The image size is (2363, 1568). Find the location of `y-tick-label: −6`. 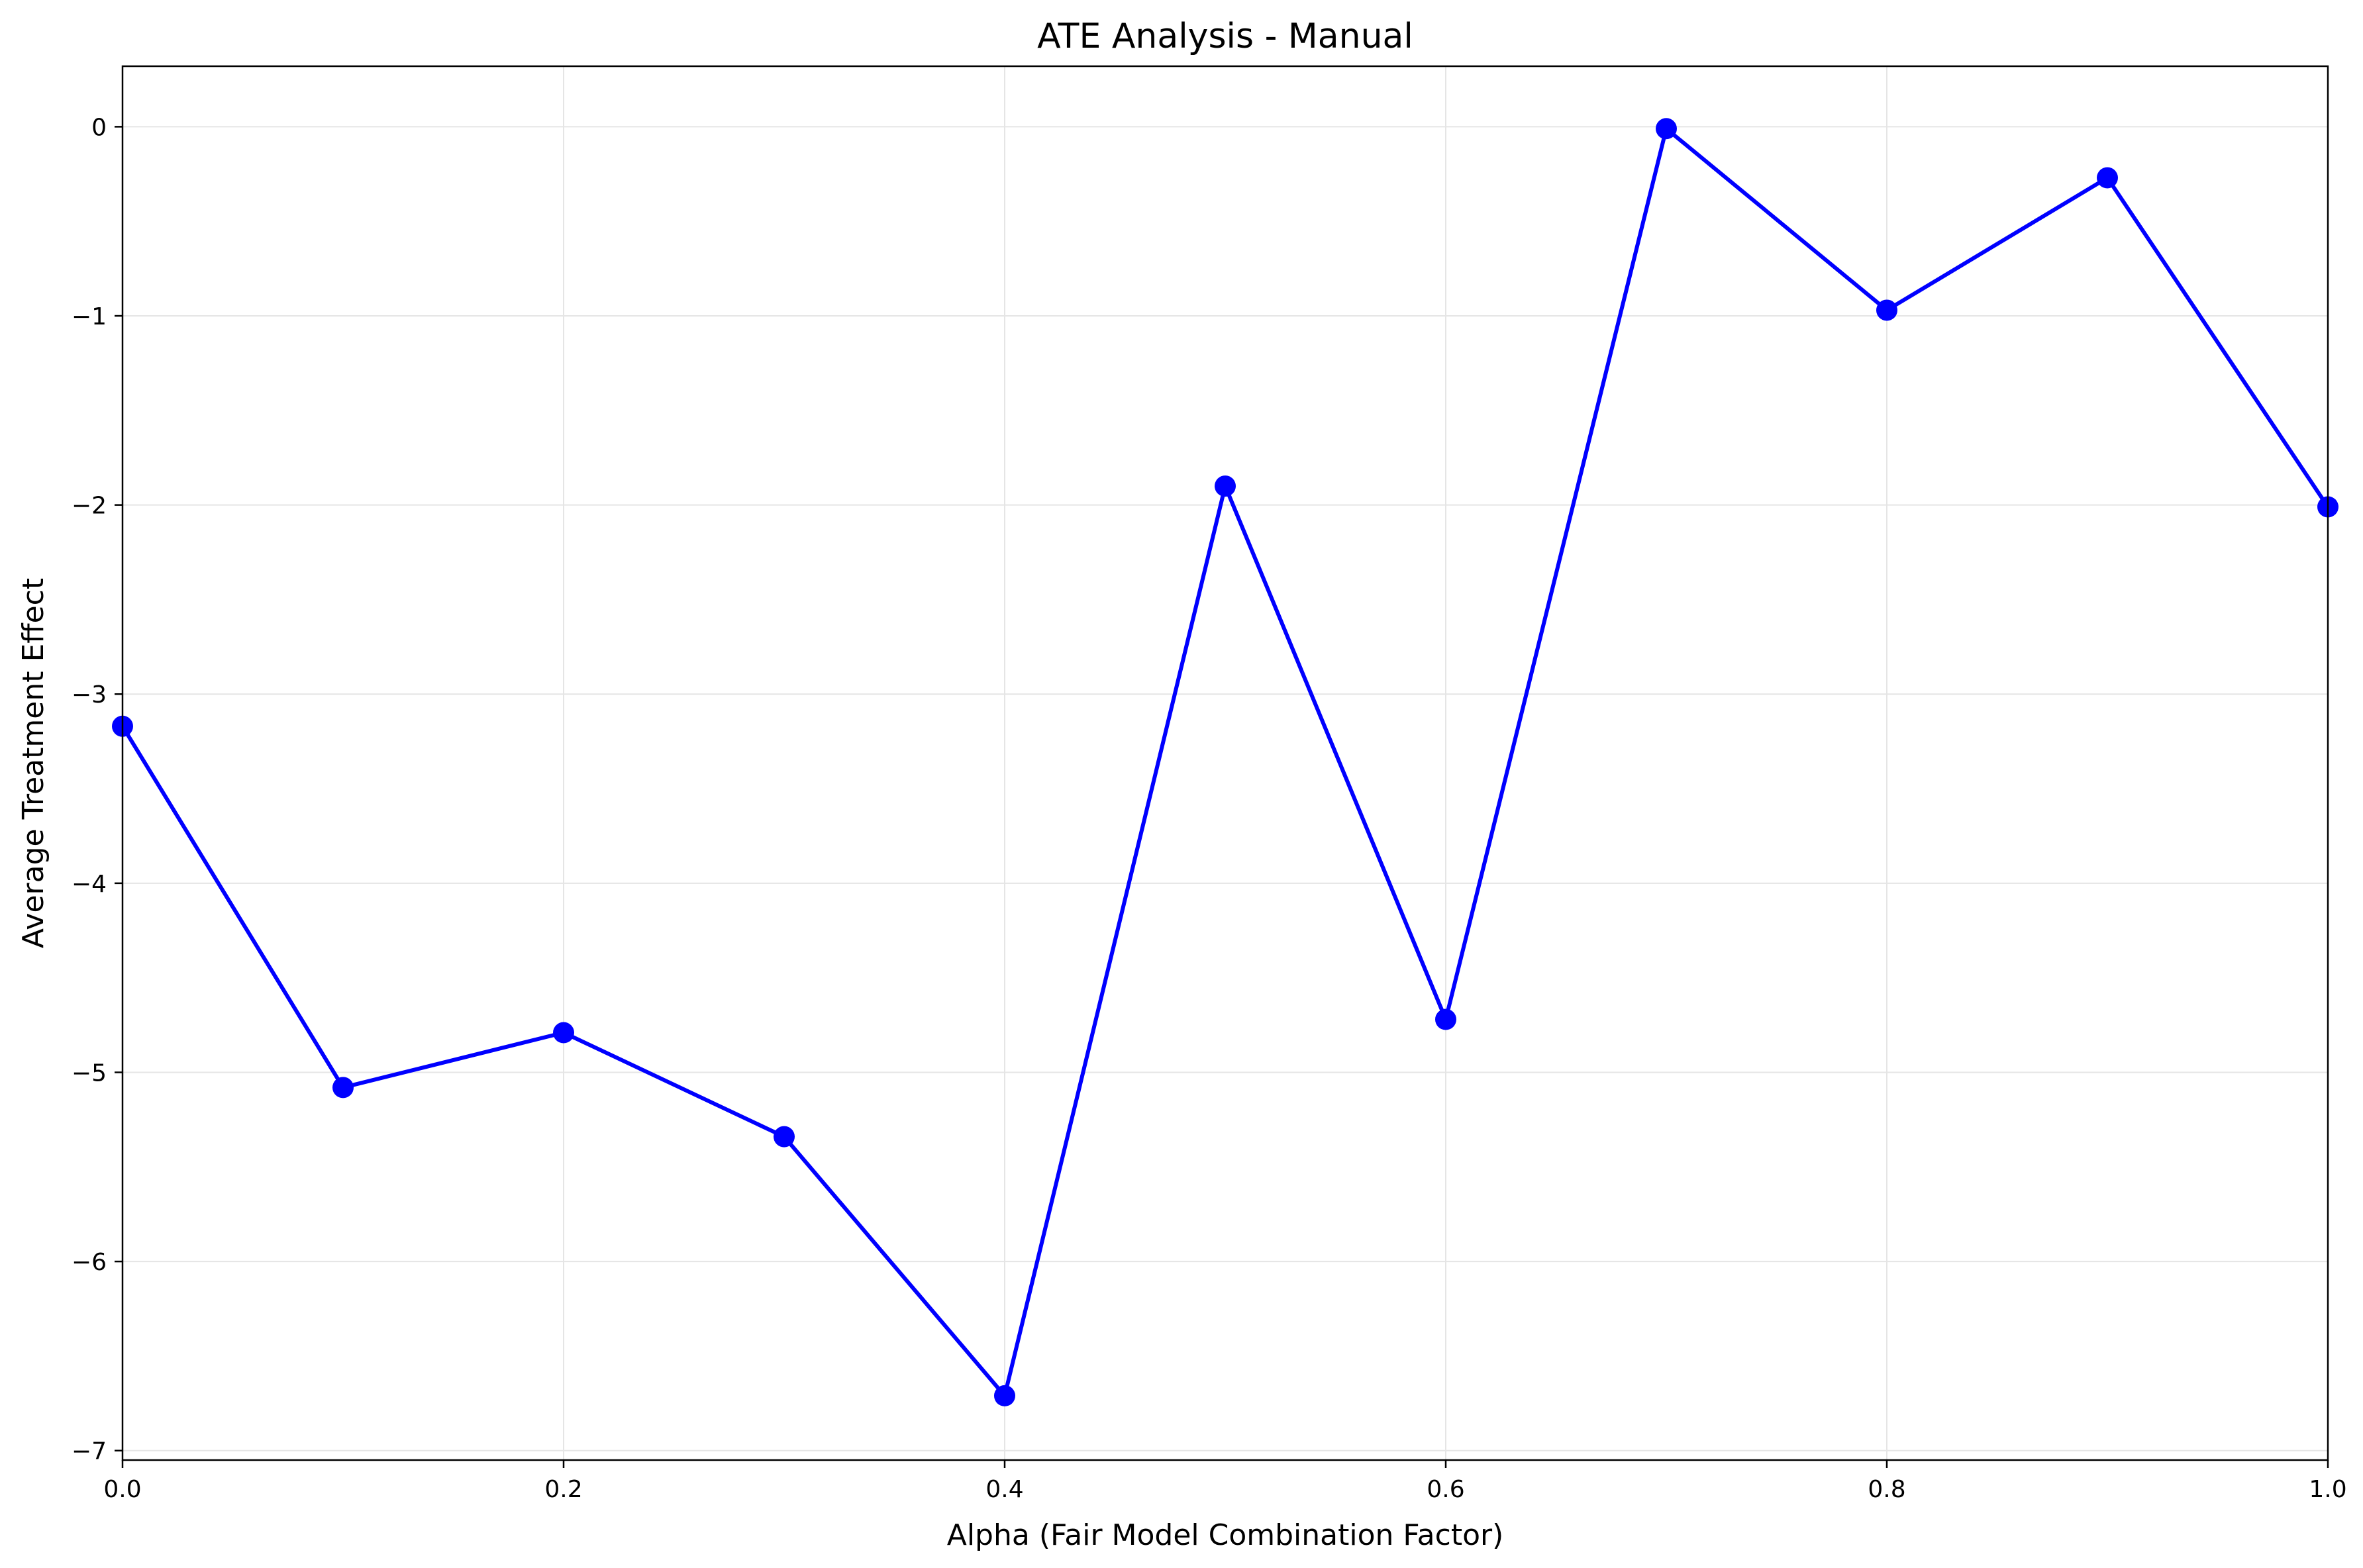

y-tick-label: −6 is located at coordinates (90, 1262).